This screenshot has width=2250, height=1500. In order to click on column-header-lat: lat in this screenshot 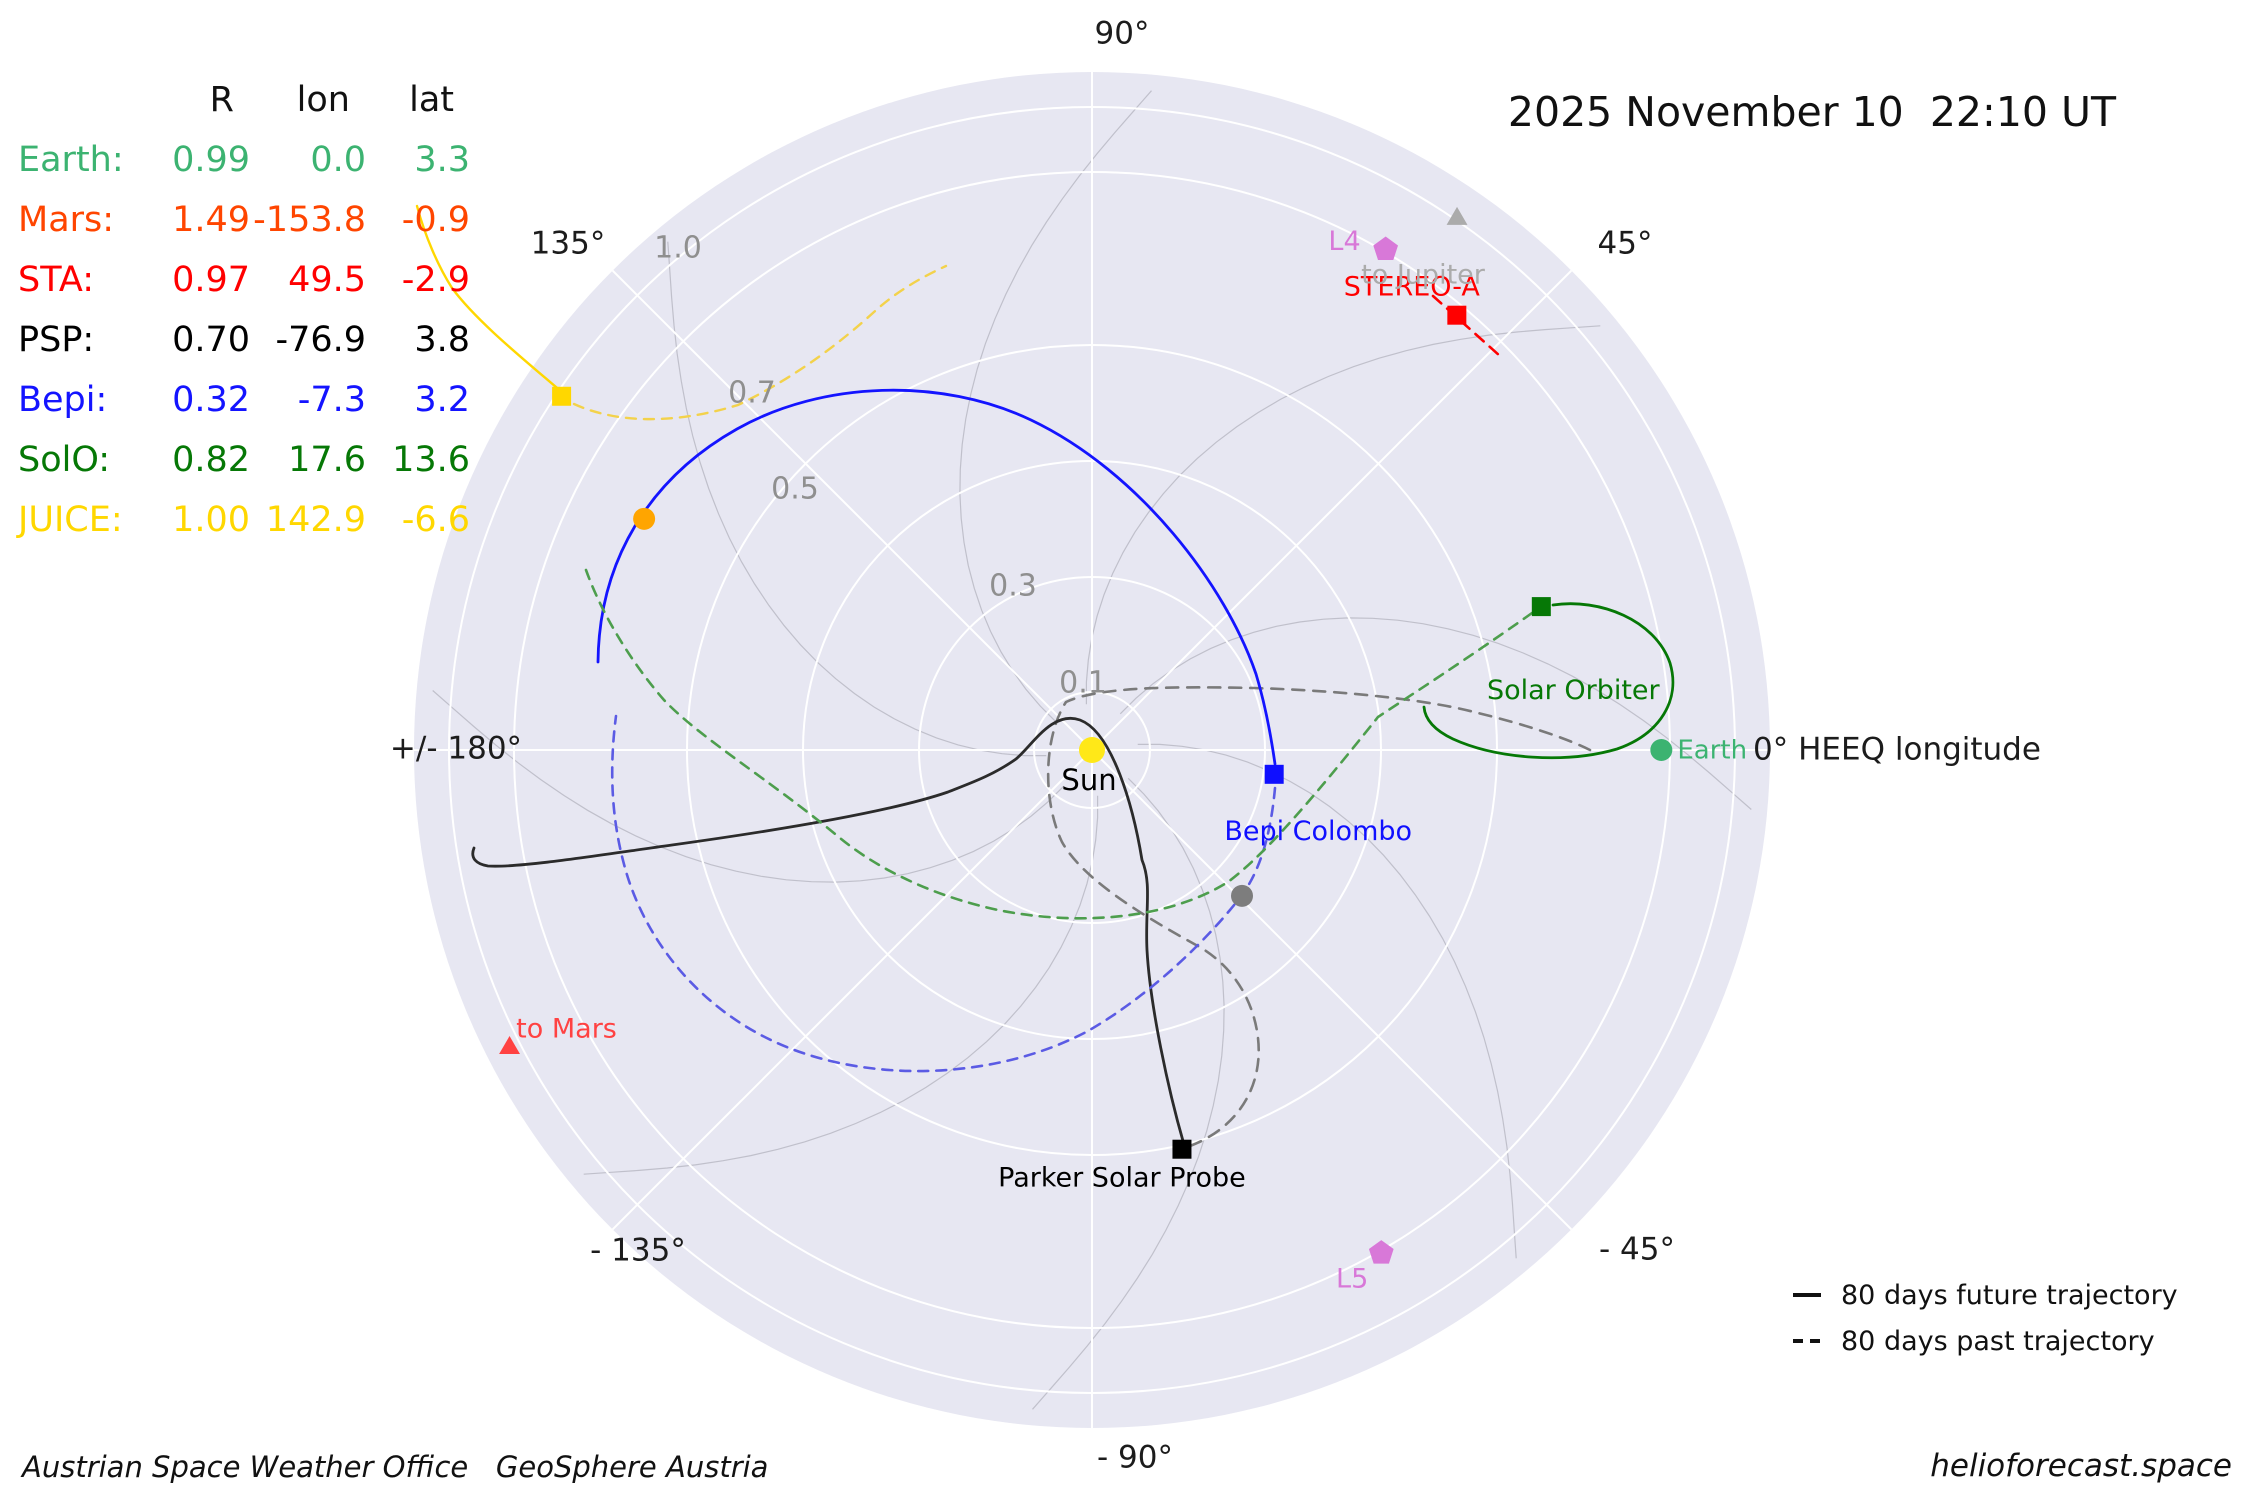, I will do `click(431, 100)`.